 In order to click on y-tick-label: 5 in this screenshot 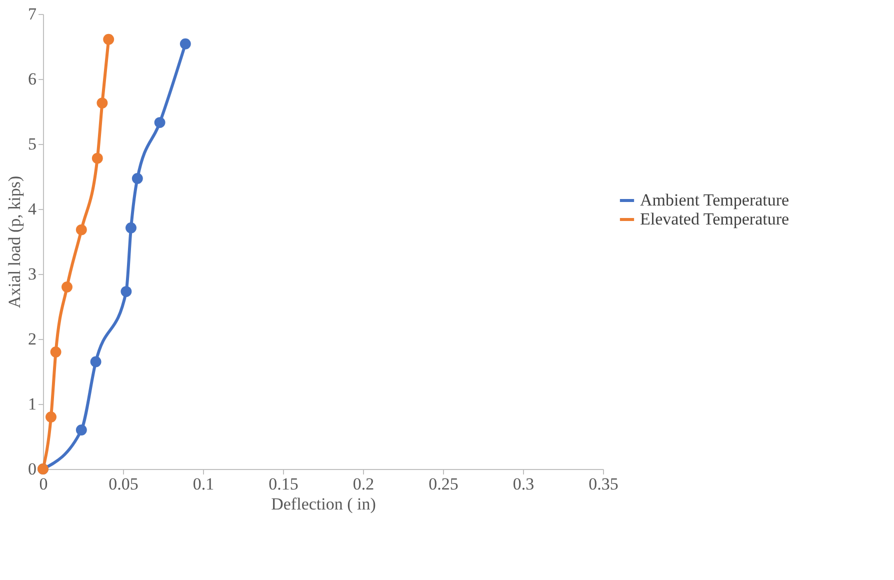, I will do `click(32, 144)`.